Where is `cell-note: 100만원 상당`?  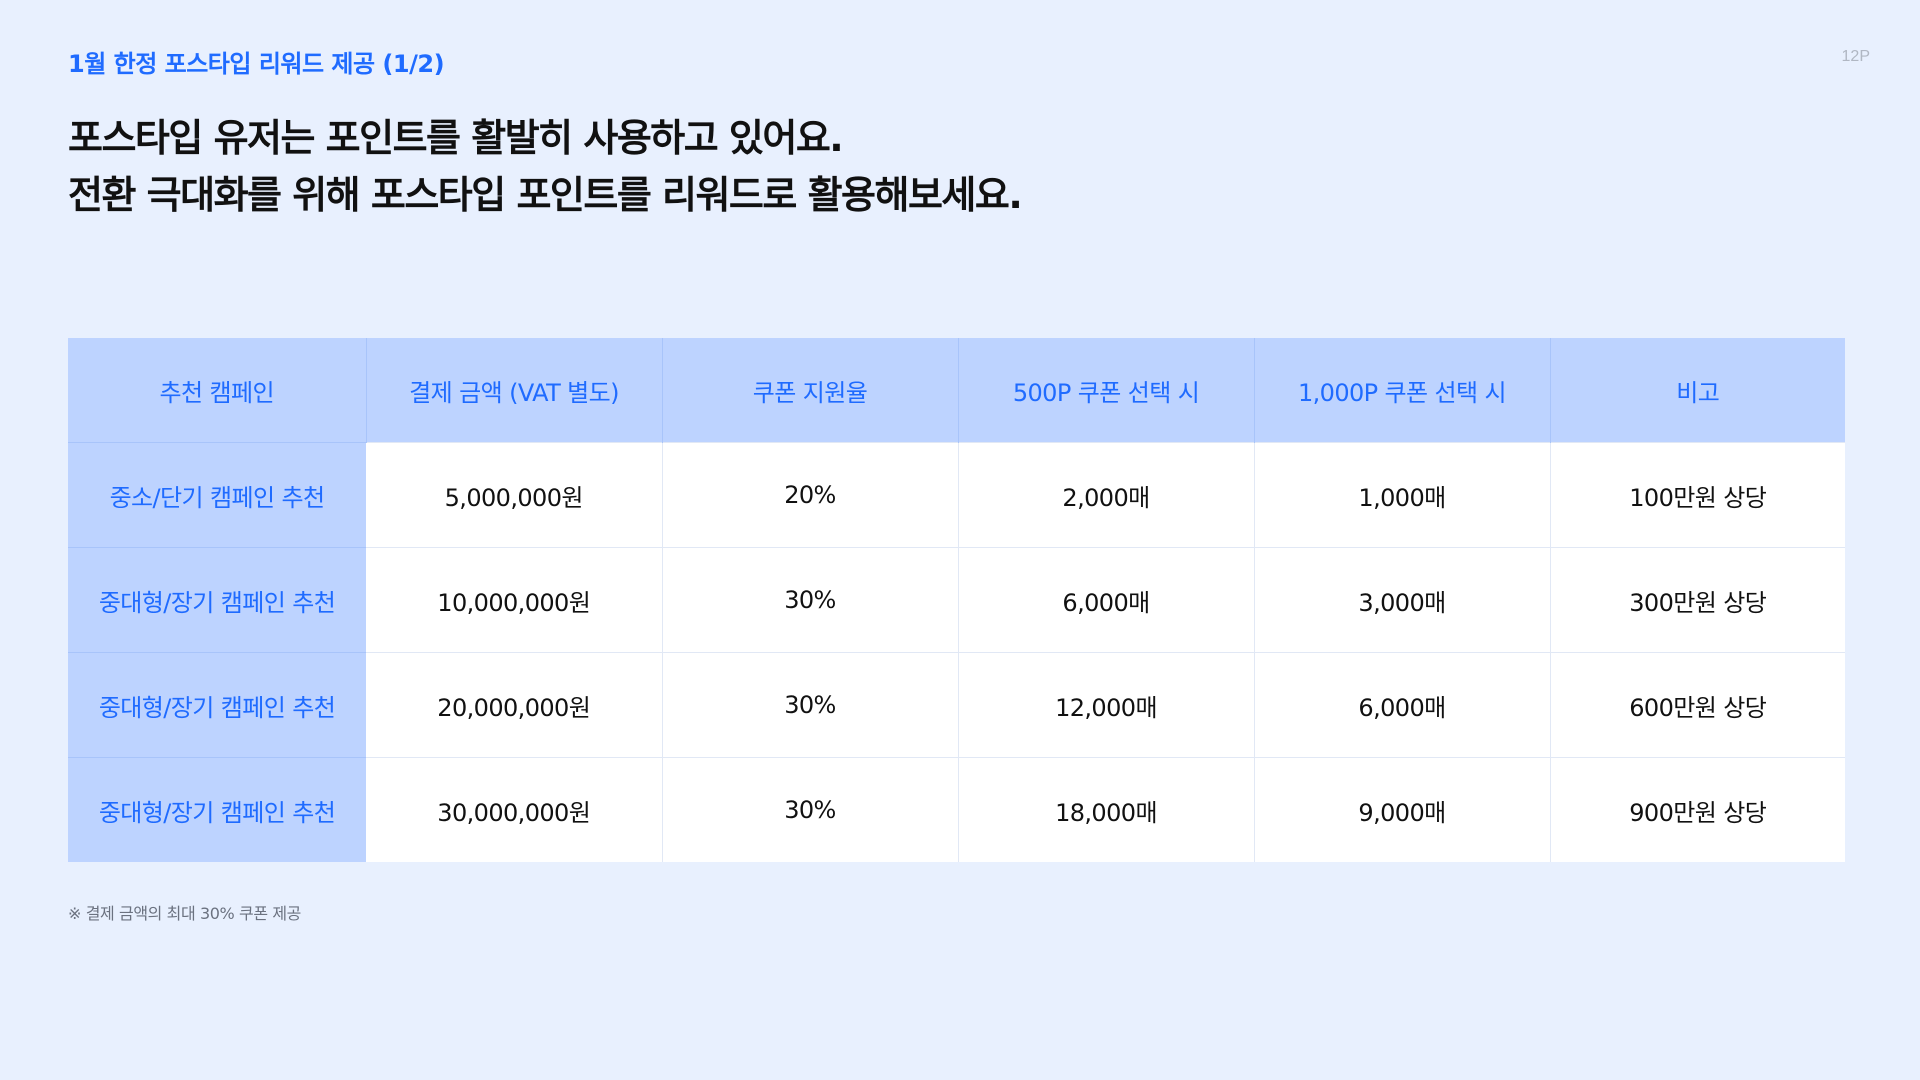
cell-note: 100만원 상당 is located at coordinates (1697, 495).